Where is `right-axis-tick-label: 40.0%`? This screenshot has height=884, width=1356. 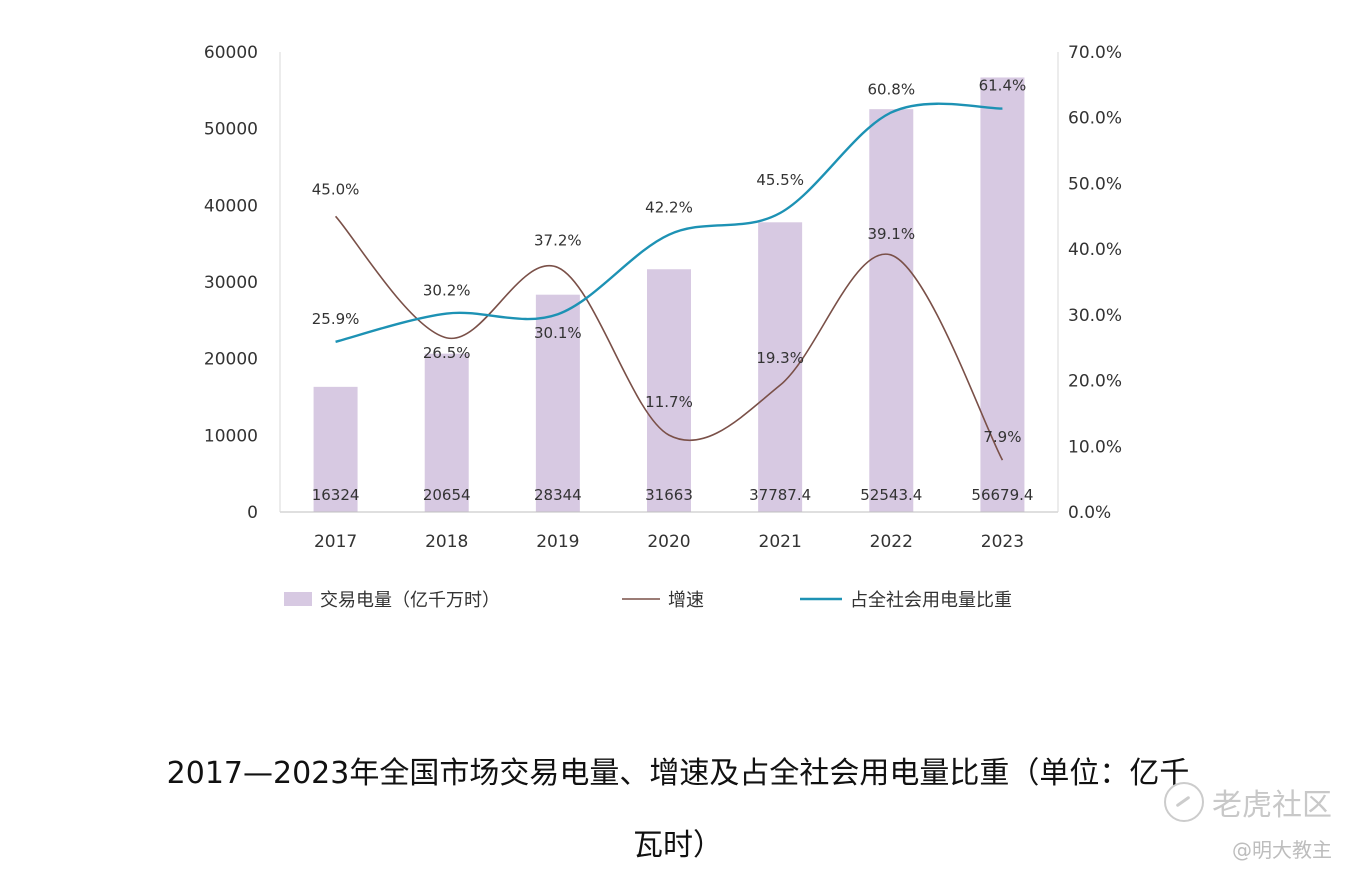
right-axis-tick-label: 40.0% is located at coordinates (1095, 250).